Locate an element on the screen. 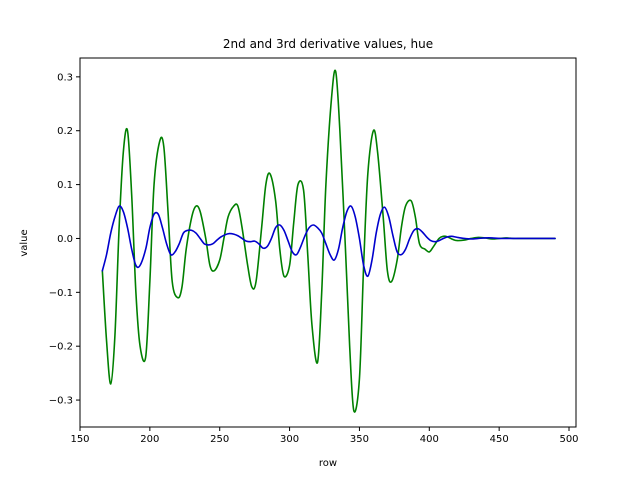 The width and height of the screenshot is (640, 480). y-tick-label: 0.1 is located at coordinates (65, 185).